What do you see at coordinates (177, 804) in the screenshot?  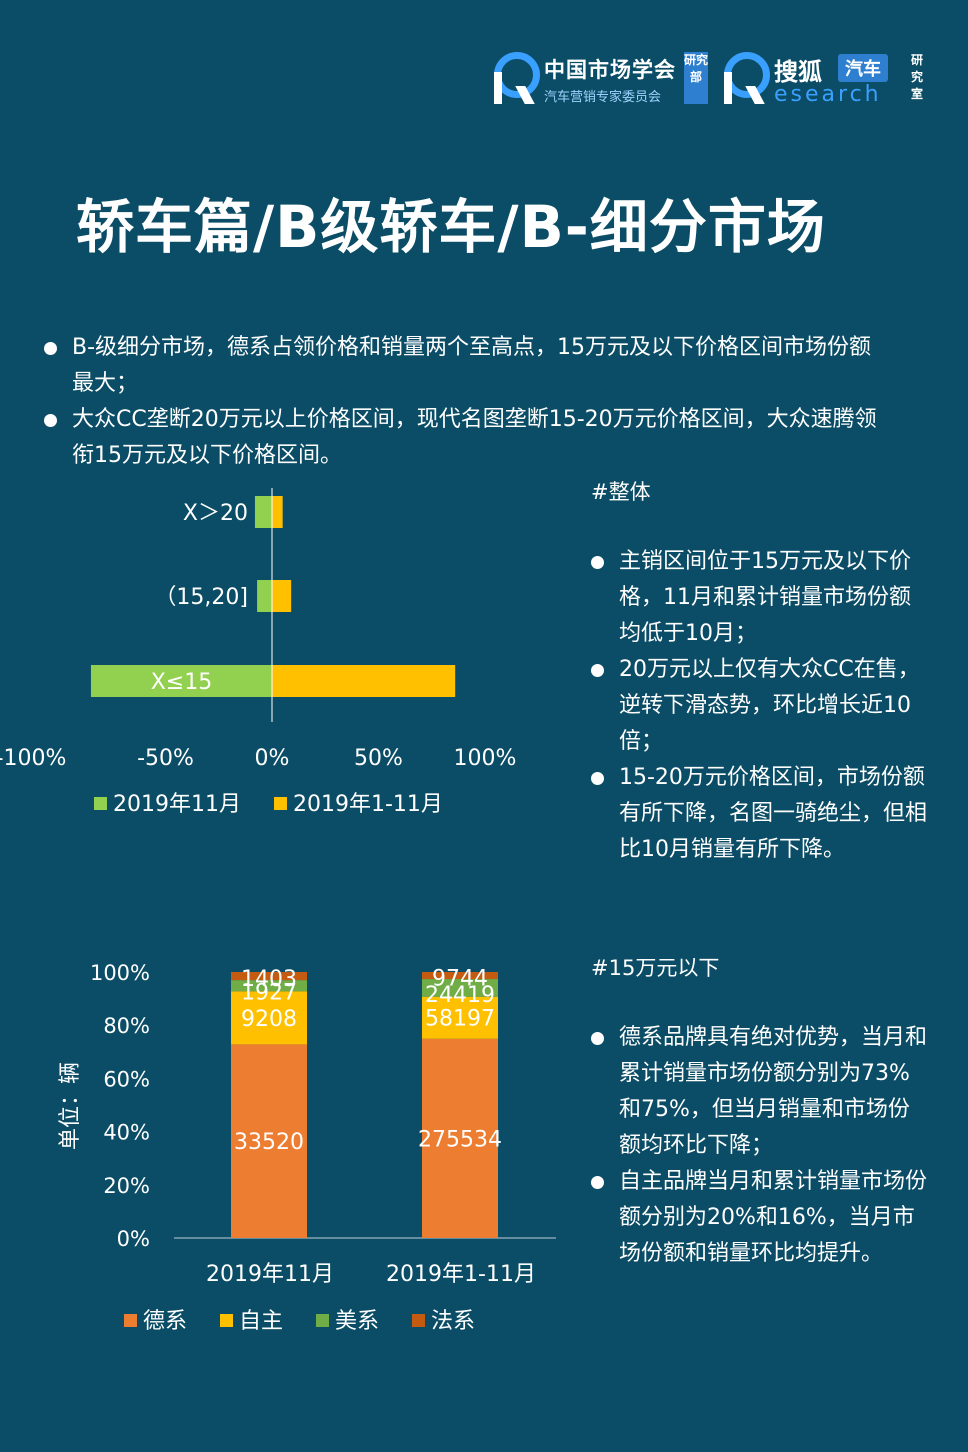 I see `legend-label: 2019年11月` at bounding box center [177, 804].